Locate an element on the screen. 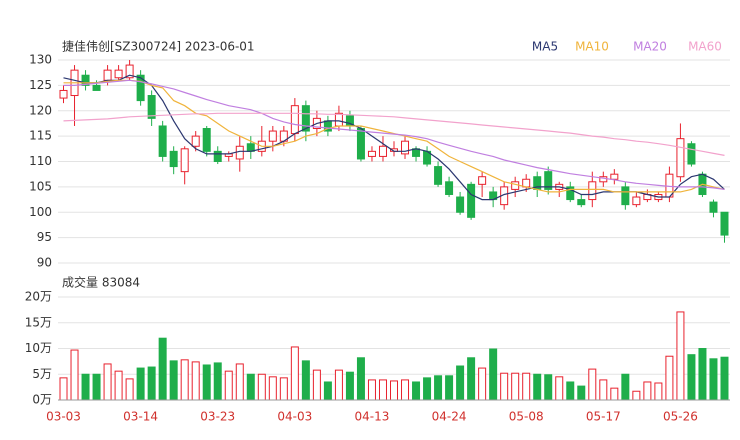 This screenshot has width=740, height=440. x-tick-label: 04-13 is located at coordinates (372, 417).